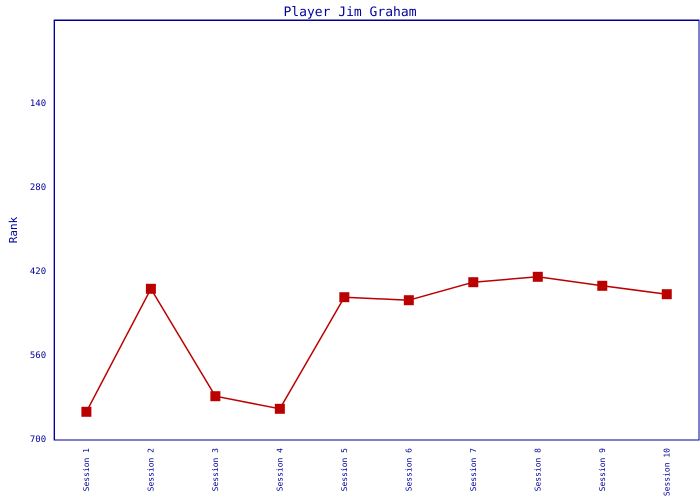 Image resolution: width=700 pixels, height=500 pixels. Describe the element at coordinates (350, 12) in the screenshot. I see `chart-title: Player Jim Graham` at that location.